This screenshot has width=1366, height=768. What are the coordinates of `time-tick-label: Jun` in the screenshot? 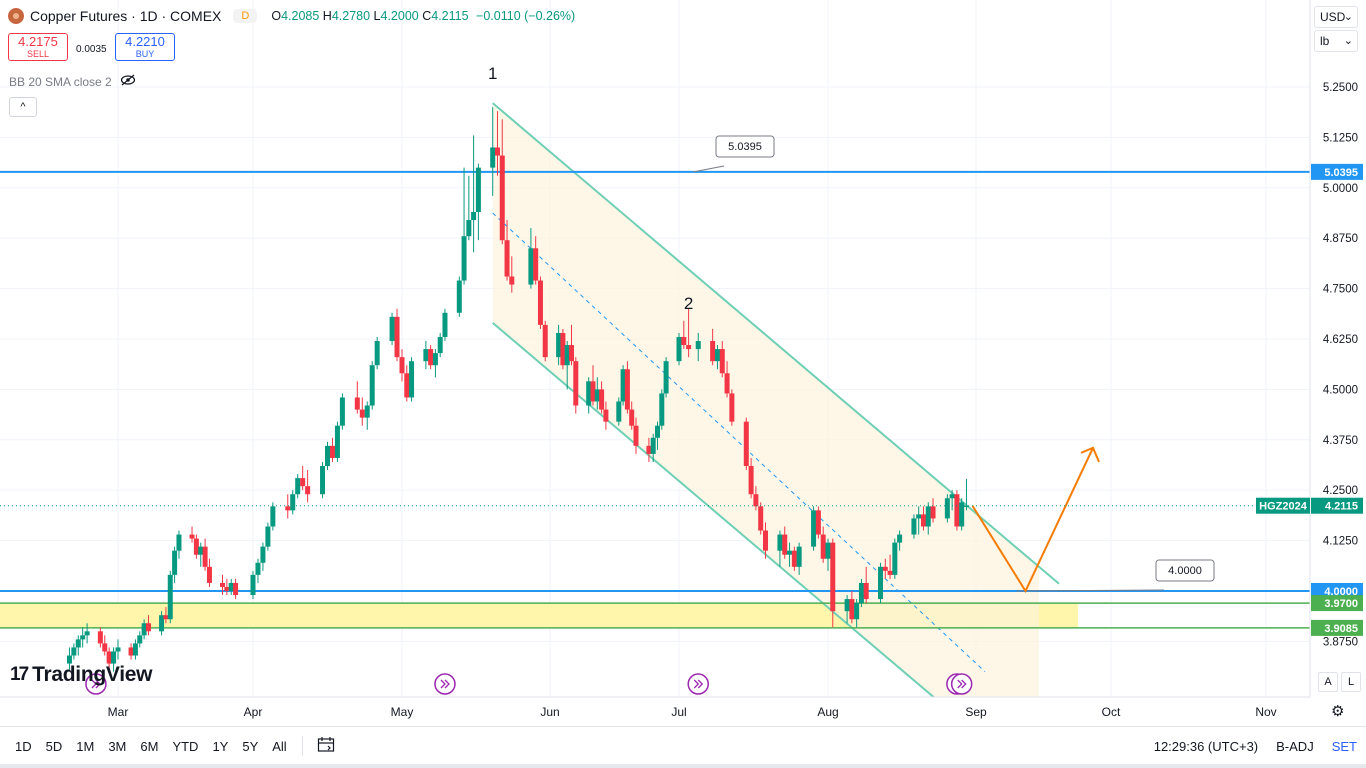 It's located at (549, 712).